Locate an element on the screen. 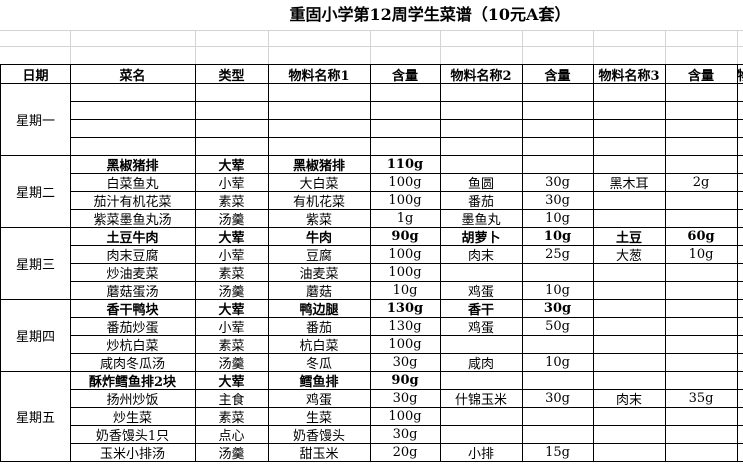 This screenshot has width=743, height=465. cell: 甜玉米 is located at coordinates (319, 452).